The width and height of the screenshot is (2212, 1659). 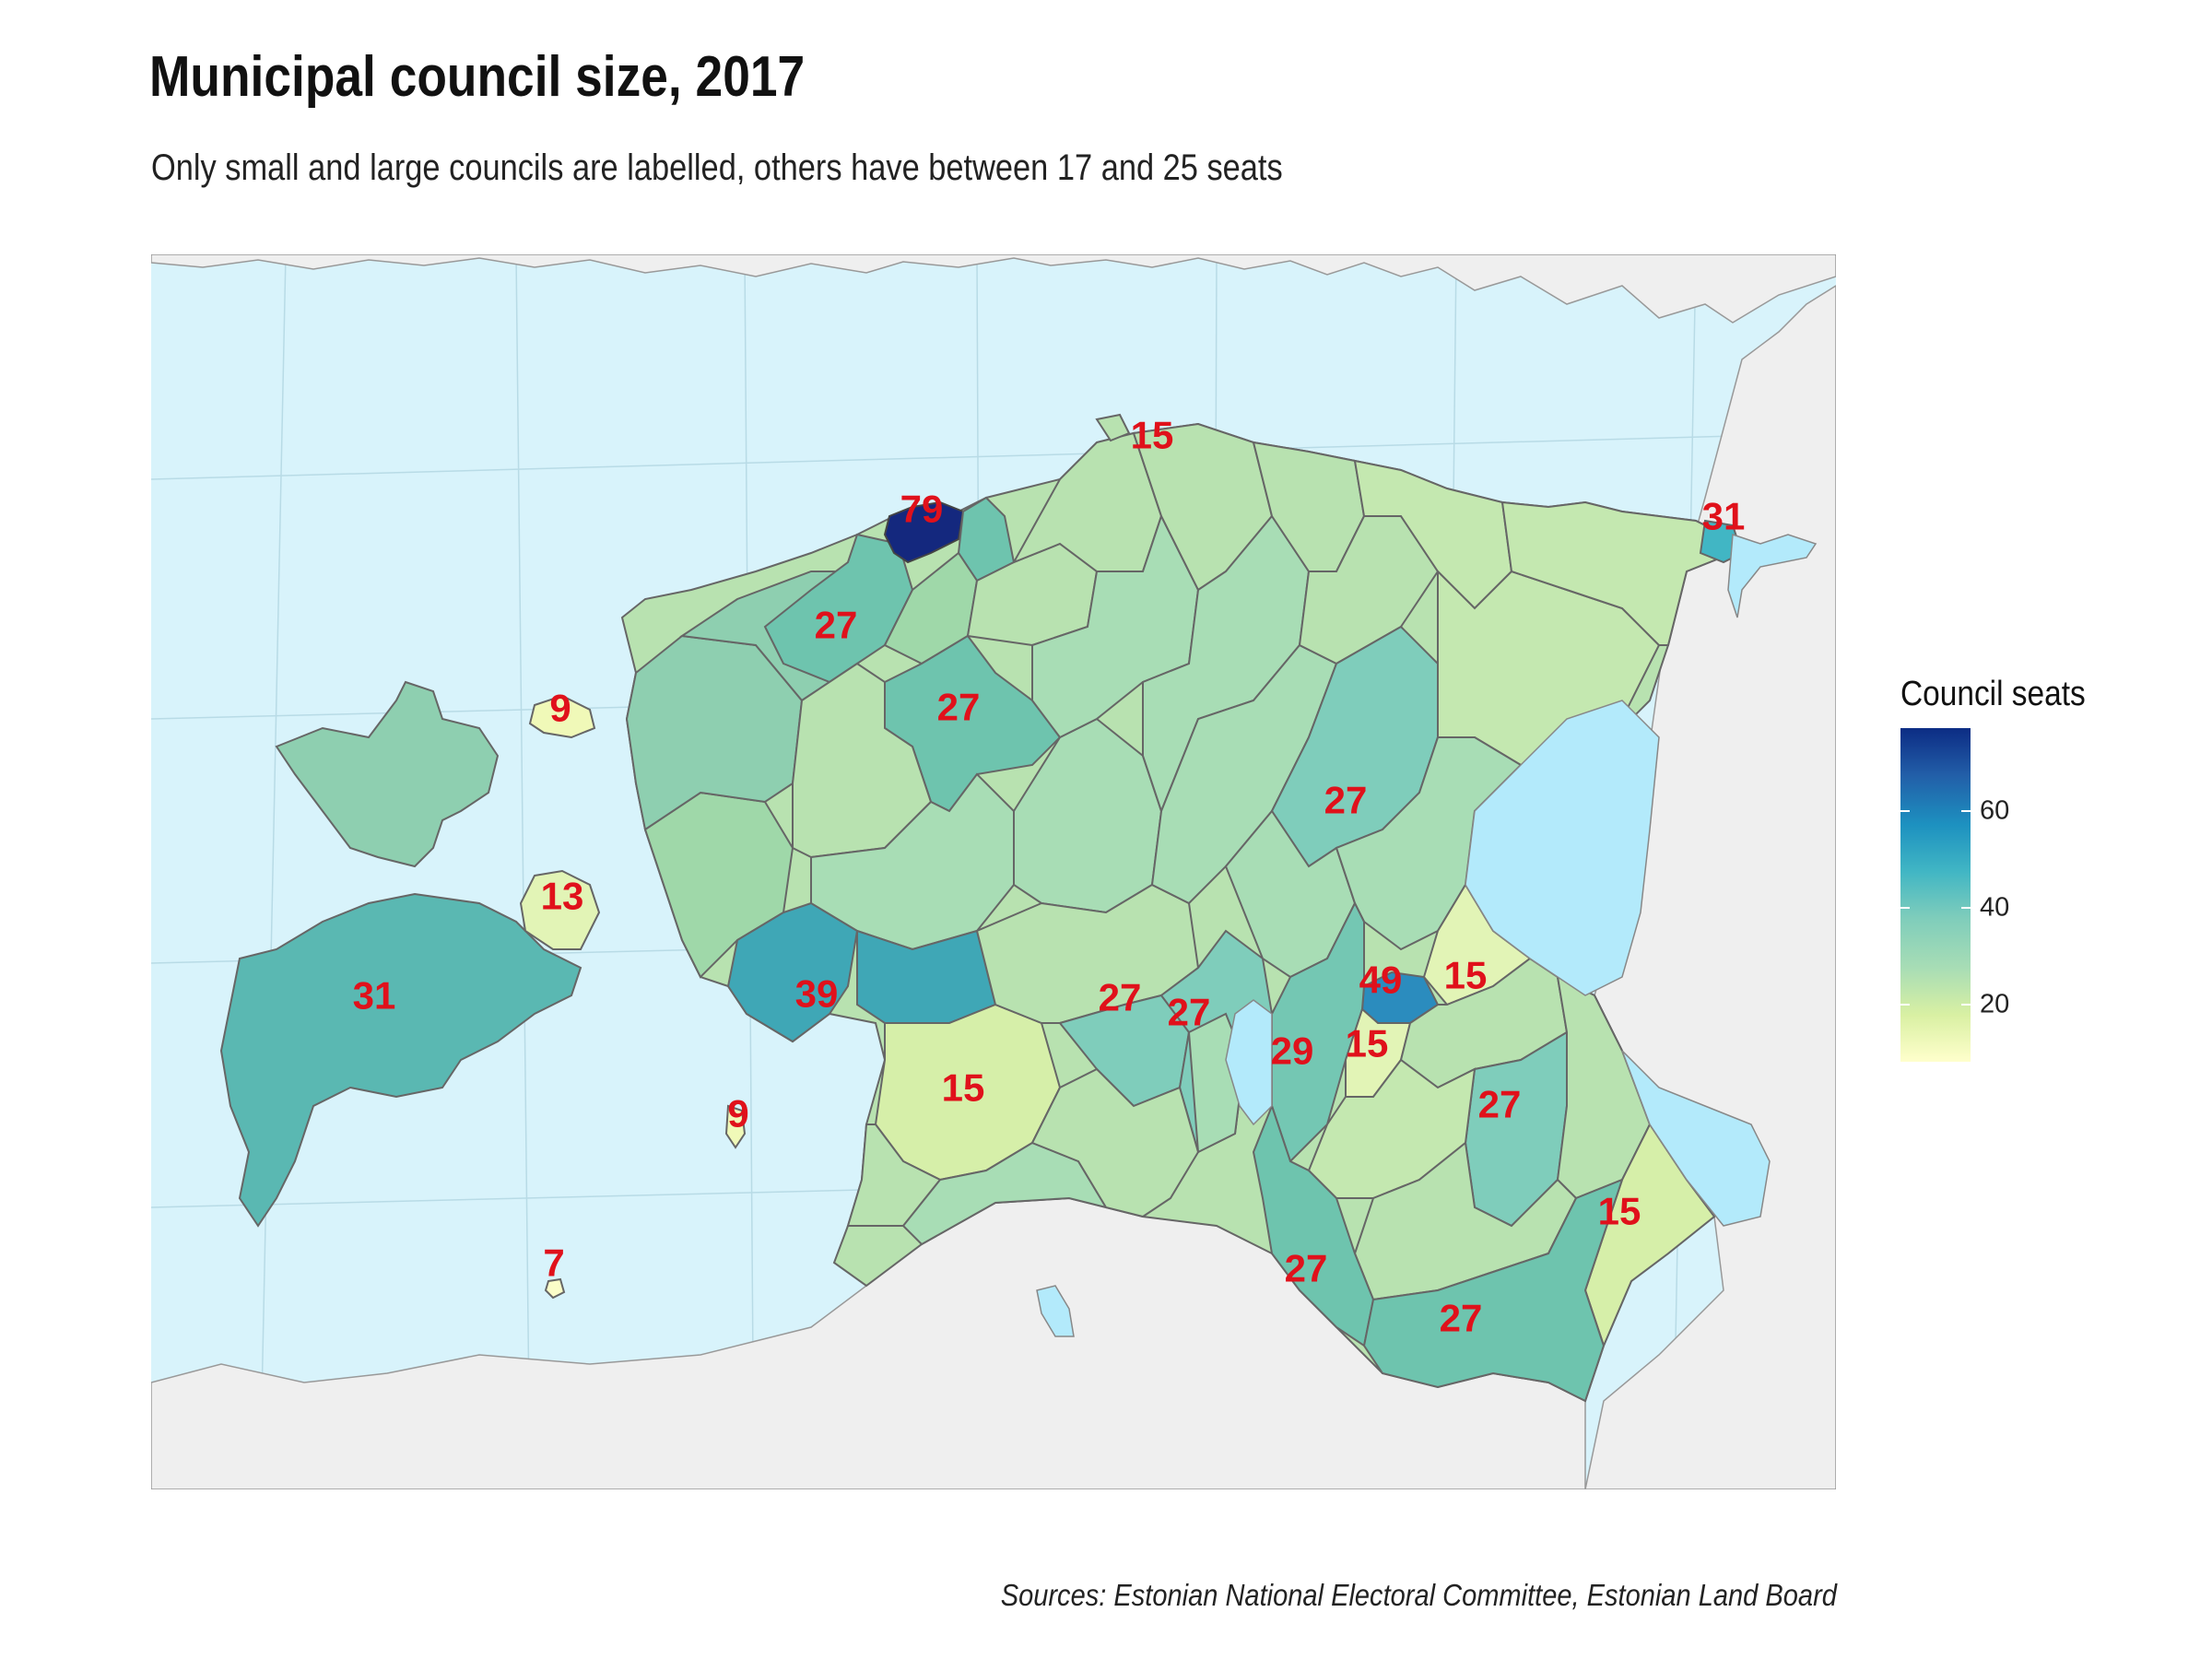 What do you see at coordinates (1292, 1051) in the screenshot?
I see `value-label: 29` at bounding box center [1292, 1051].